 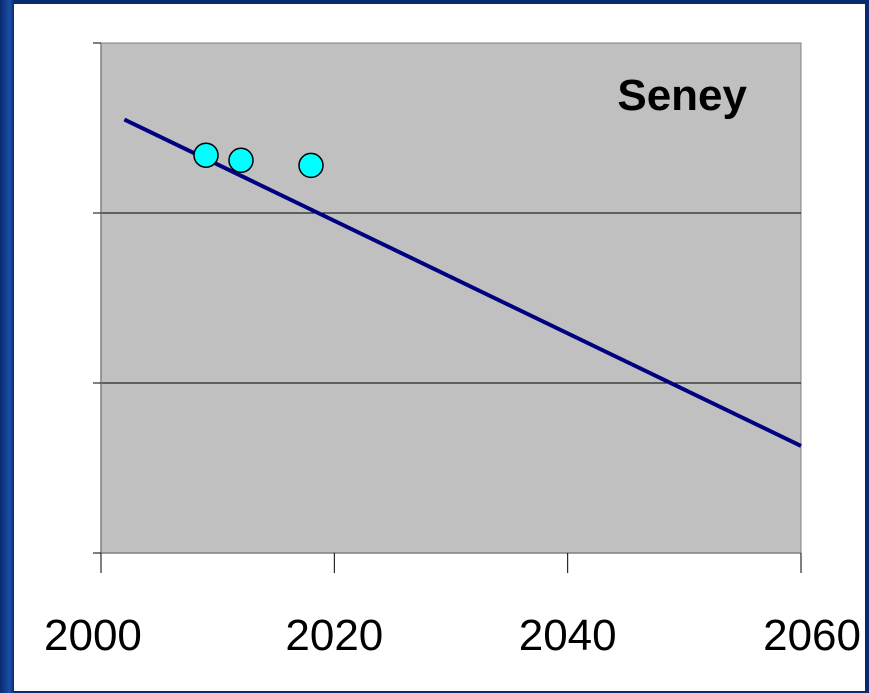 What do you see at coordinates (452, 635) in the screenshot?
I see `x-tick-labels: 2000 2020 2040 2060` at bounding box center [452, 635].